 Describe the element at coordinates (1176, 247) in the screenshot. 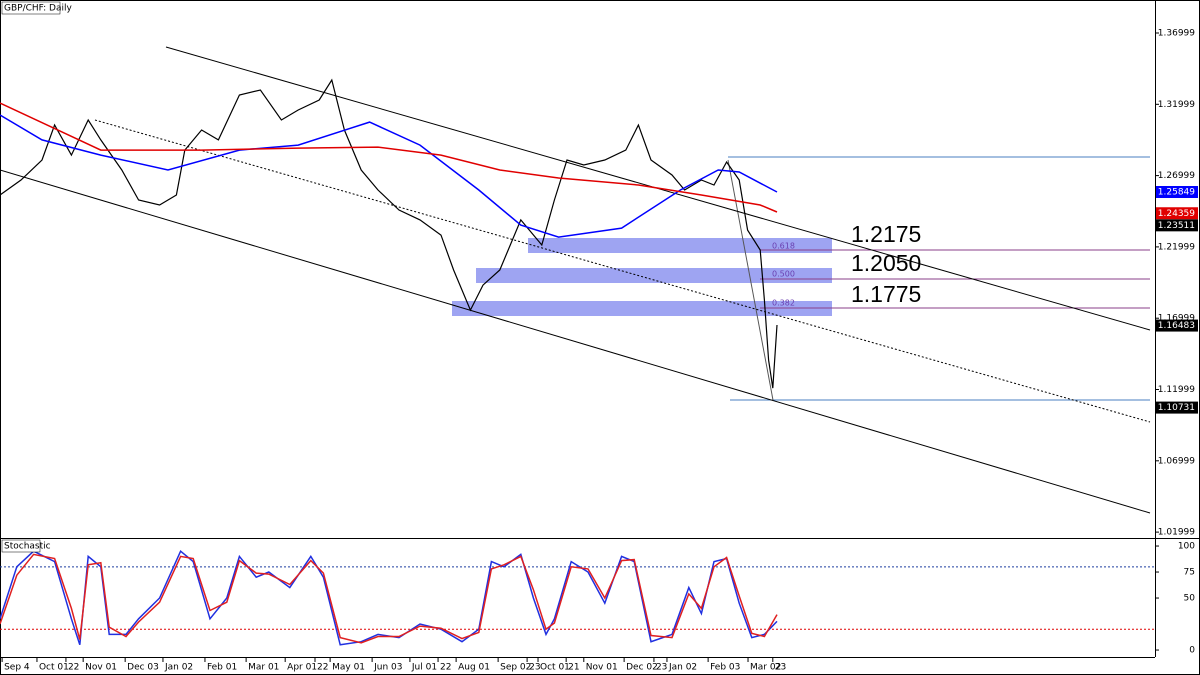

I see `y-tick-label: 1.21999` at that location.